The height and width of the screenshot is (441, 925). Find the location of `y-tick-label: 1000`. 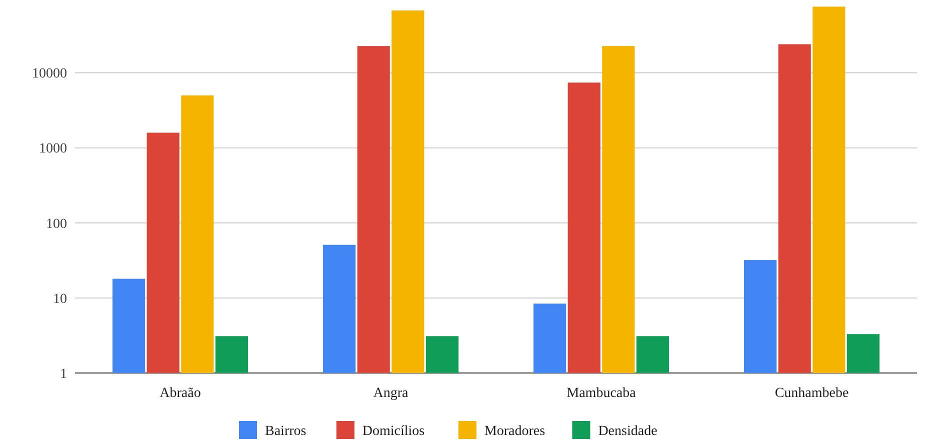

y-tick-label: 1000 is located at coordinates (53, 149).